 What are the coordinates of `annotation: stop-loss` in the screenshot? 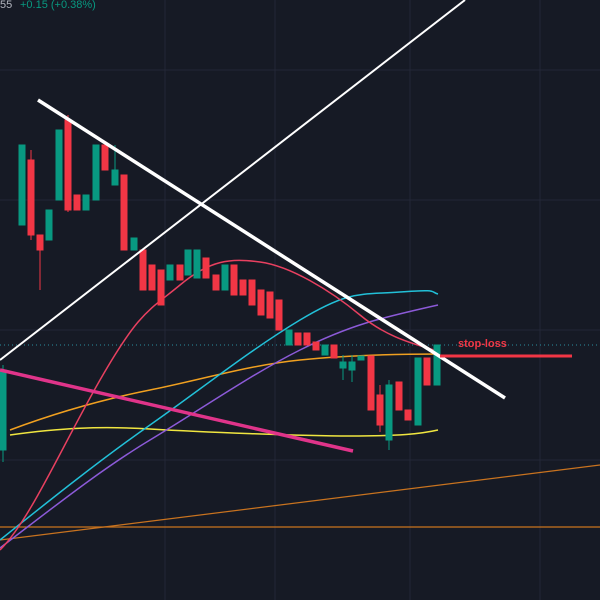 It's located at (482, 344).